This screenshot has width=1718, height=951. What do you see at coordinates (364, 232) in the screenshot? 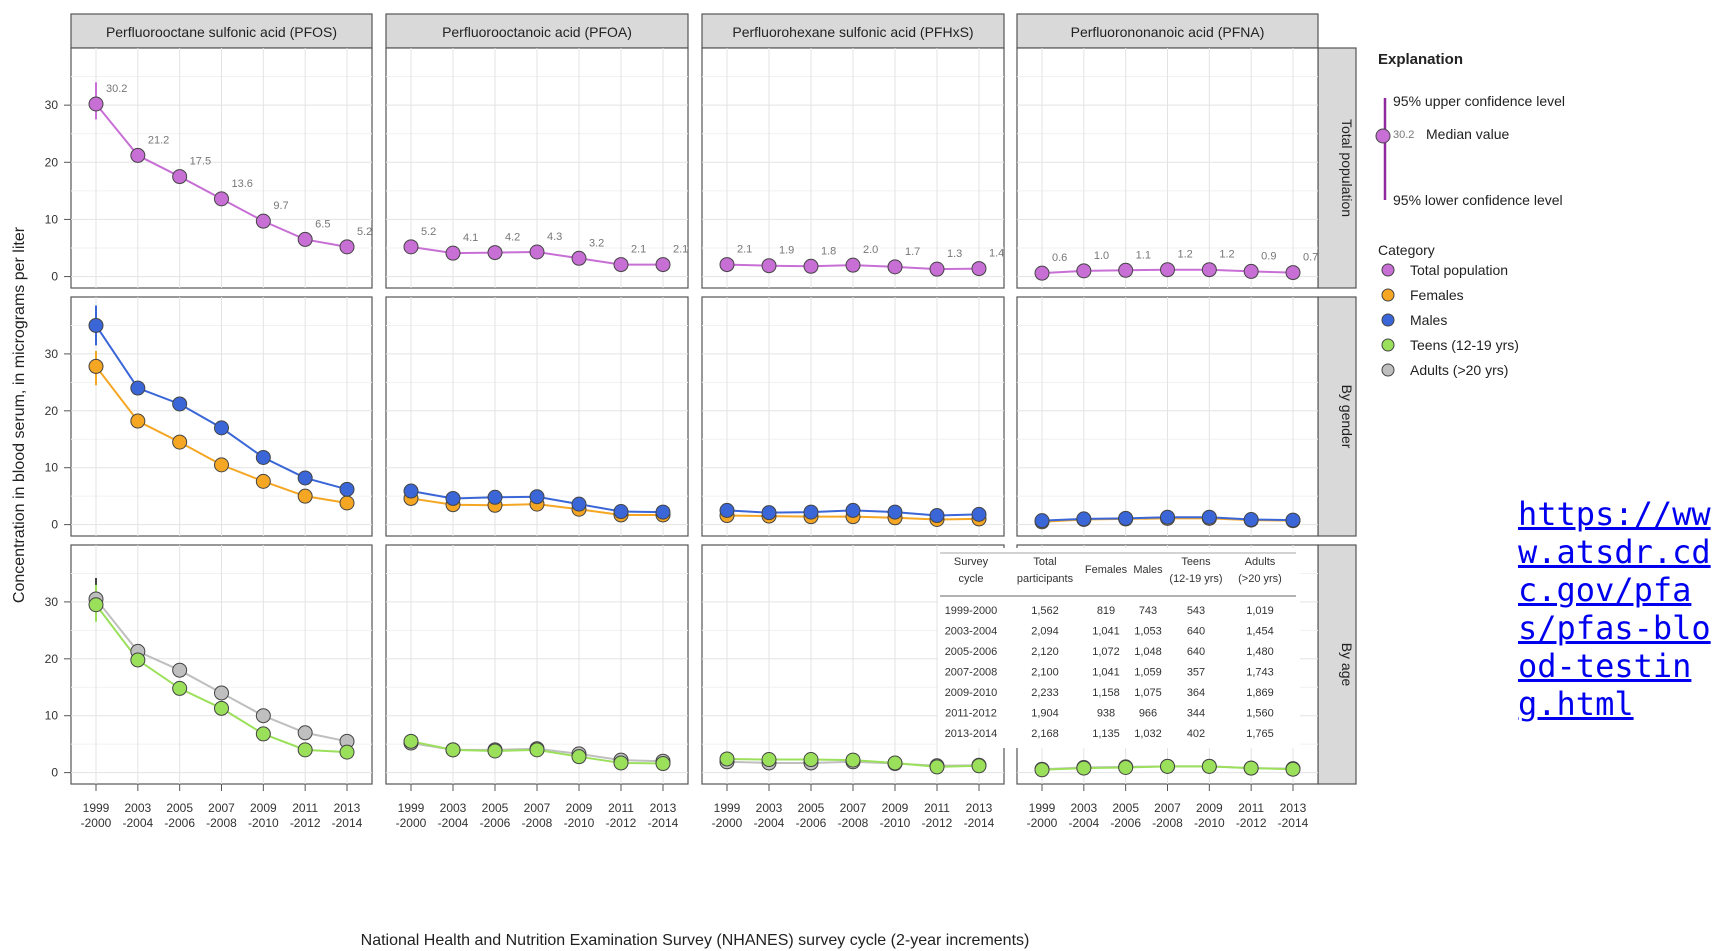
I see `data-label: 5.2` at bounding box center [364, 232].